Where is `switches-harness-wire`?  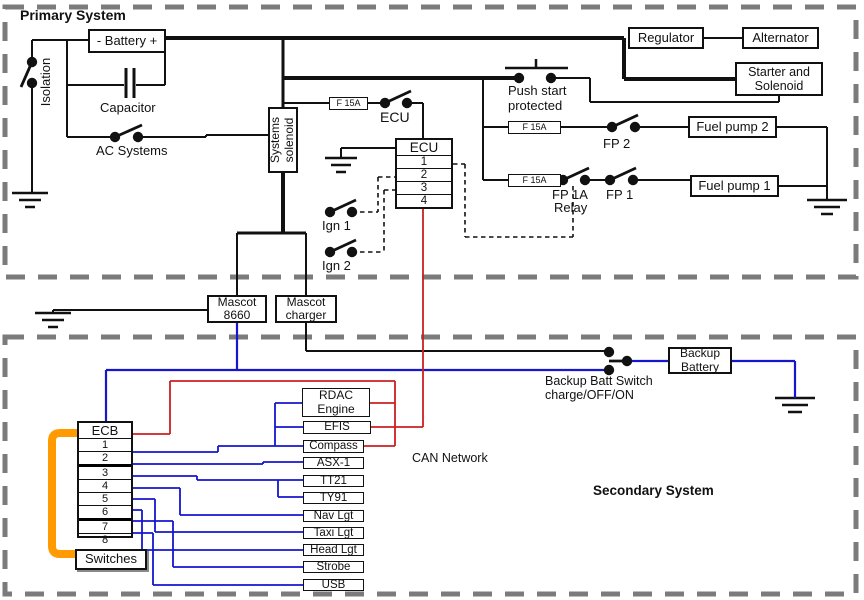
switches-harness-wire is located at coordinates (64, 493).